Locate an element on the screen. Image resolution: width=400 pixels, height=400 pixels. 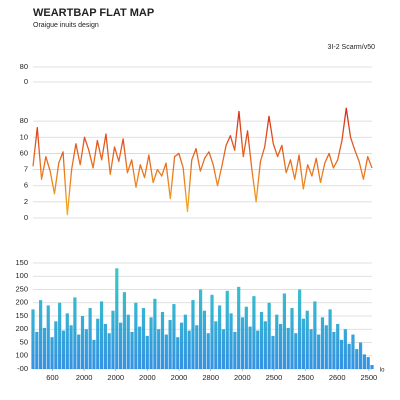
y-tick-label: 6 is located at coordinates (26, 185).